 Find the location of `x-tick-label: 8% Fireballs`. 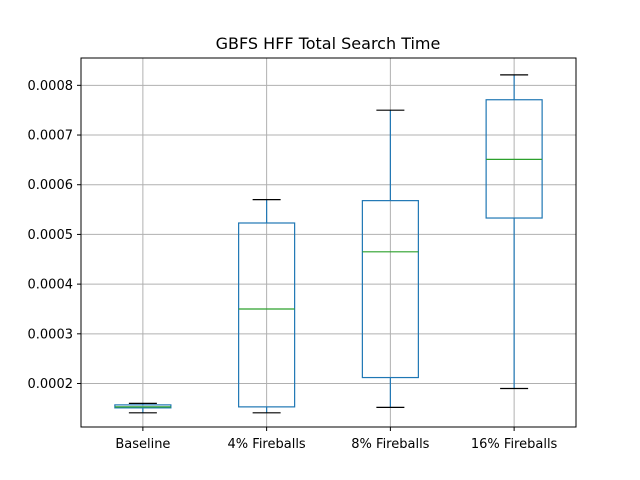

x-tick-label: 8% Fireballs is located at coordinates (390, 444).